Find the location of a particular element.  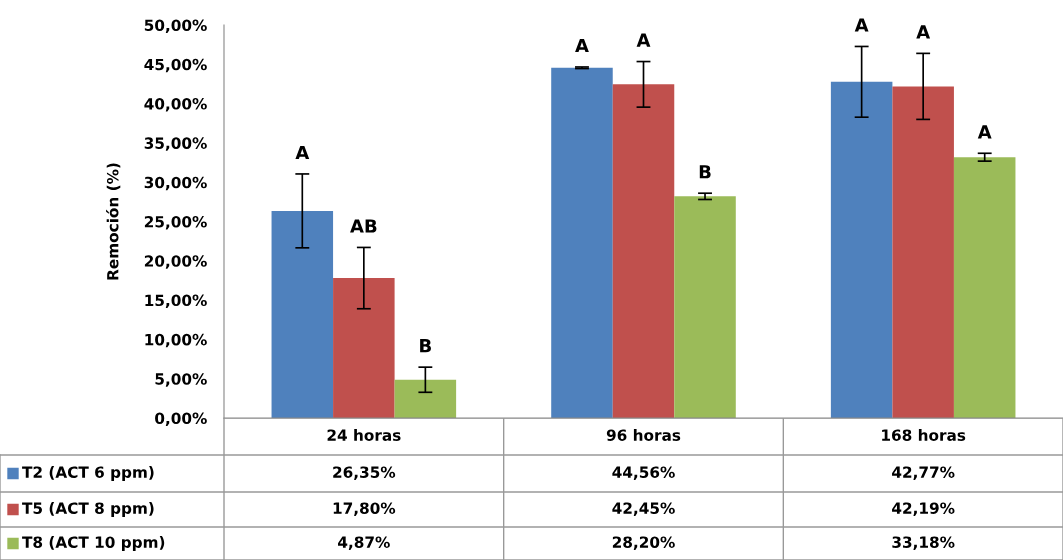

x-tick-label: 96 horas is located at coordinates (643, 435).